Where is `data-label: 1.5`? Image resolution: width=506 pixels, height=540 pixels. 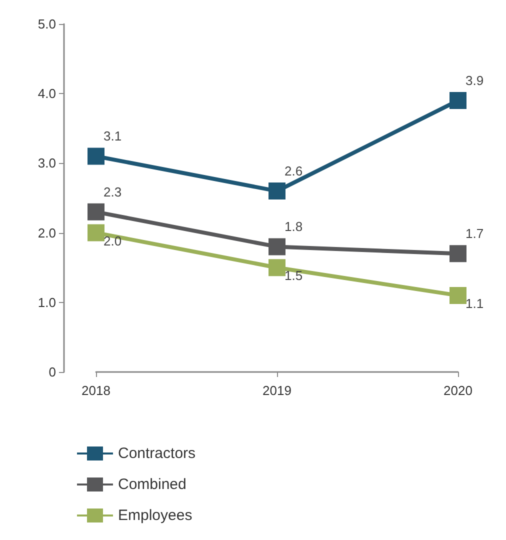
data-label: 1.5 is located at coordinates (293, 276).